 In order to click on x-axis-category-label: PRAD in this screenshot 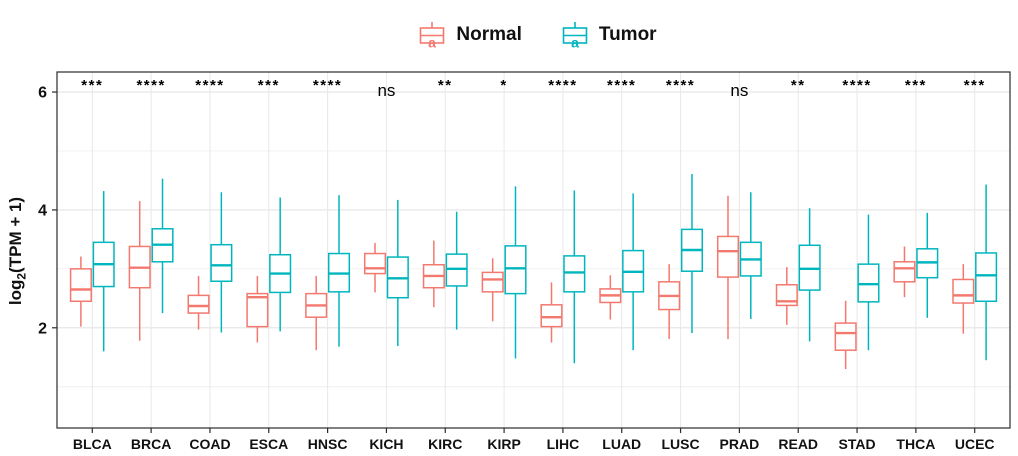, I will do `click(740, 444)`.